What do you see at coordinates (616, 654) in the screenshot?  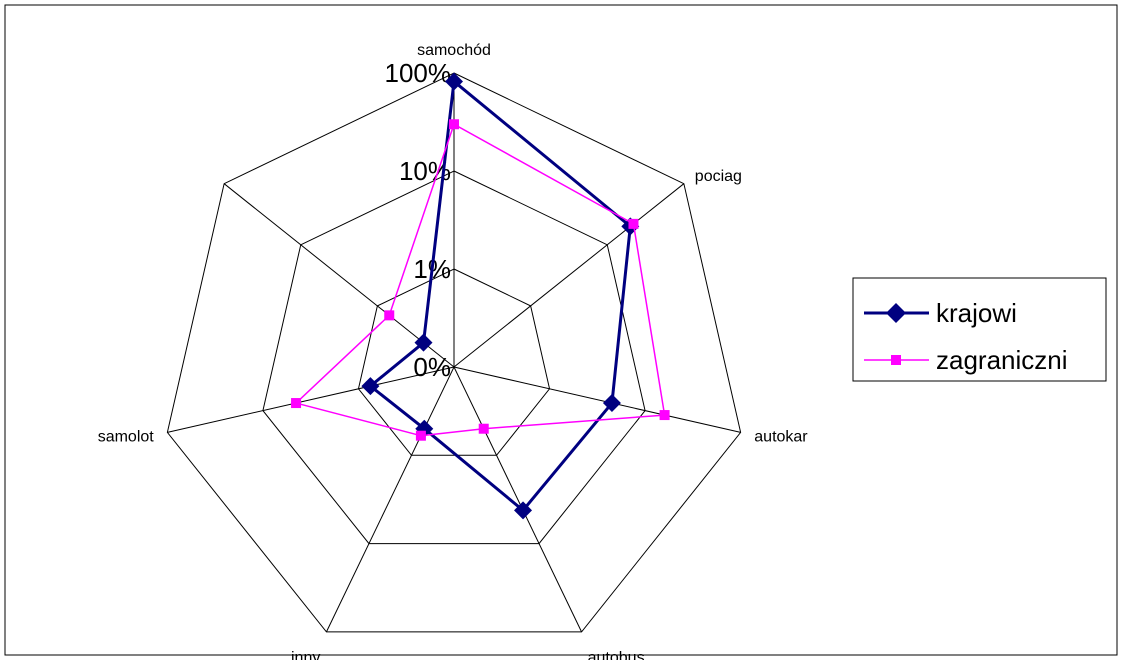 I see `category-label-3: autobus` at bounding box center [616, 654].